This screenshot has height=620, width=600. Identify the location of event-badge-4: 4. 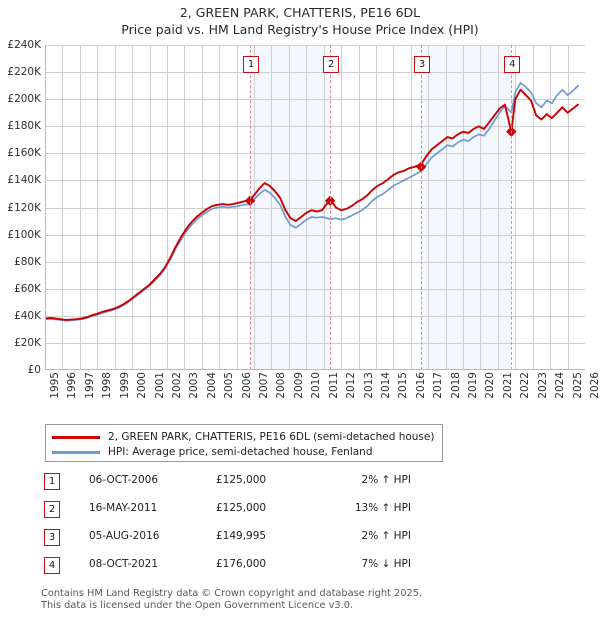
(512, 64).